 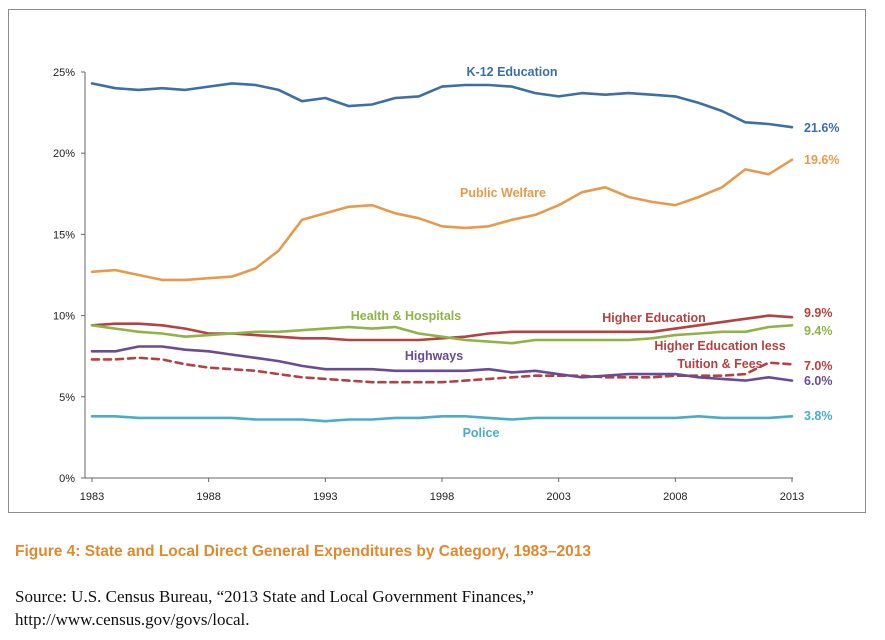 I want to click on x-tick-label: 1993, so click(x=325, y=497).